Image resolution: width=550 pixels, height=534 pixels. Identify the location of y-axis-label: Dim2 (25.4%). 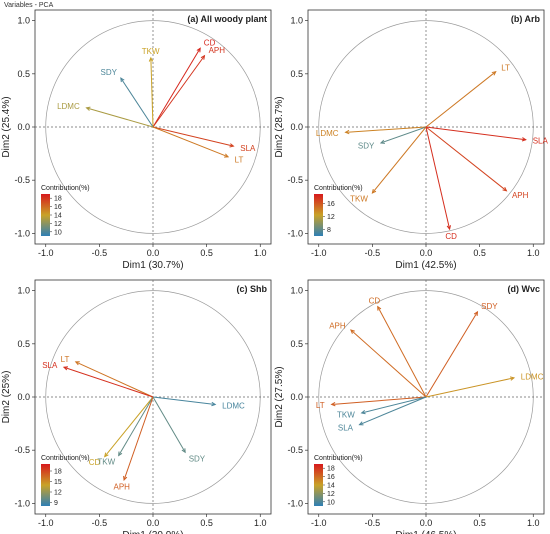
(6, 126).